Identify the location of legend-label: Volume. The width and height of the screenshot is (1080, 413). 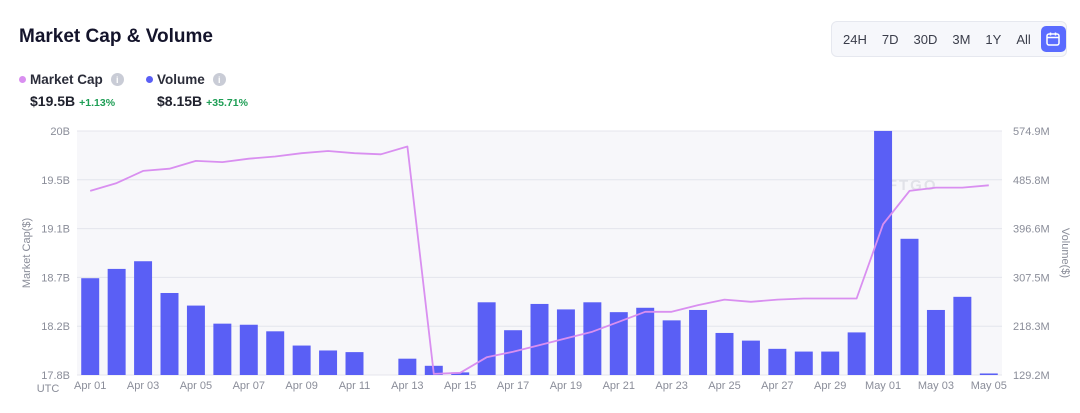
(181, 79).